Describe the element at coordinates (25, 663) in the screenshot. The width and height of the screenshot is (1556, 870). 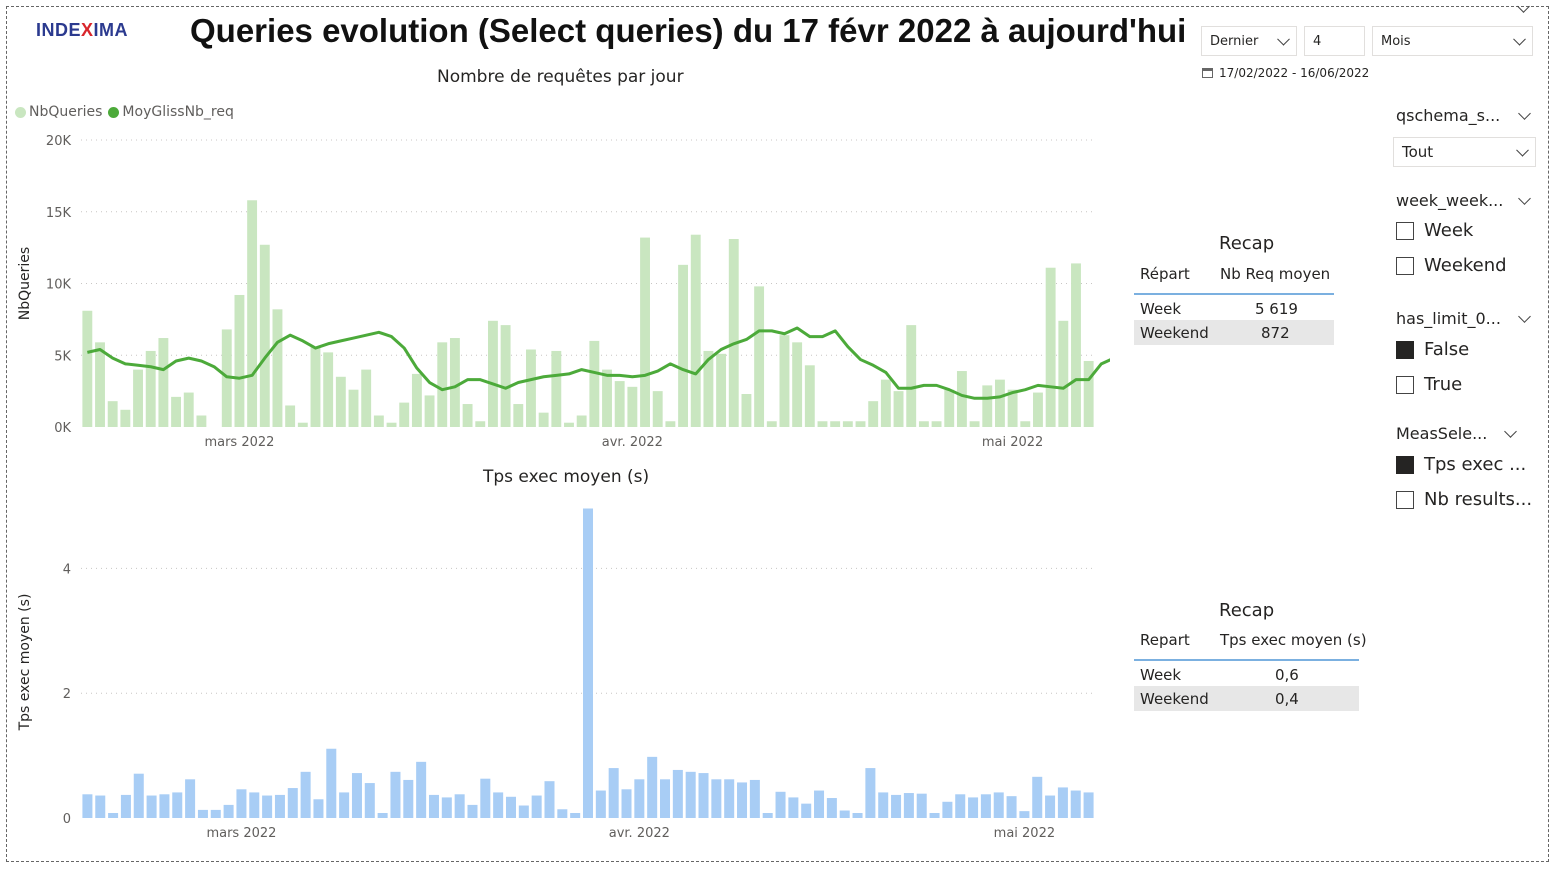
I see `y-axis-title: Tps exec moyen (s)` at that location.